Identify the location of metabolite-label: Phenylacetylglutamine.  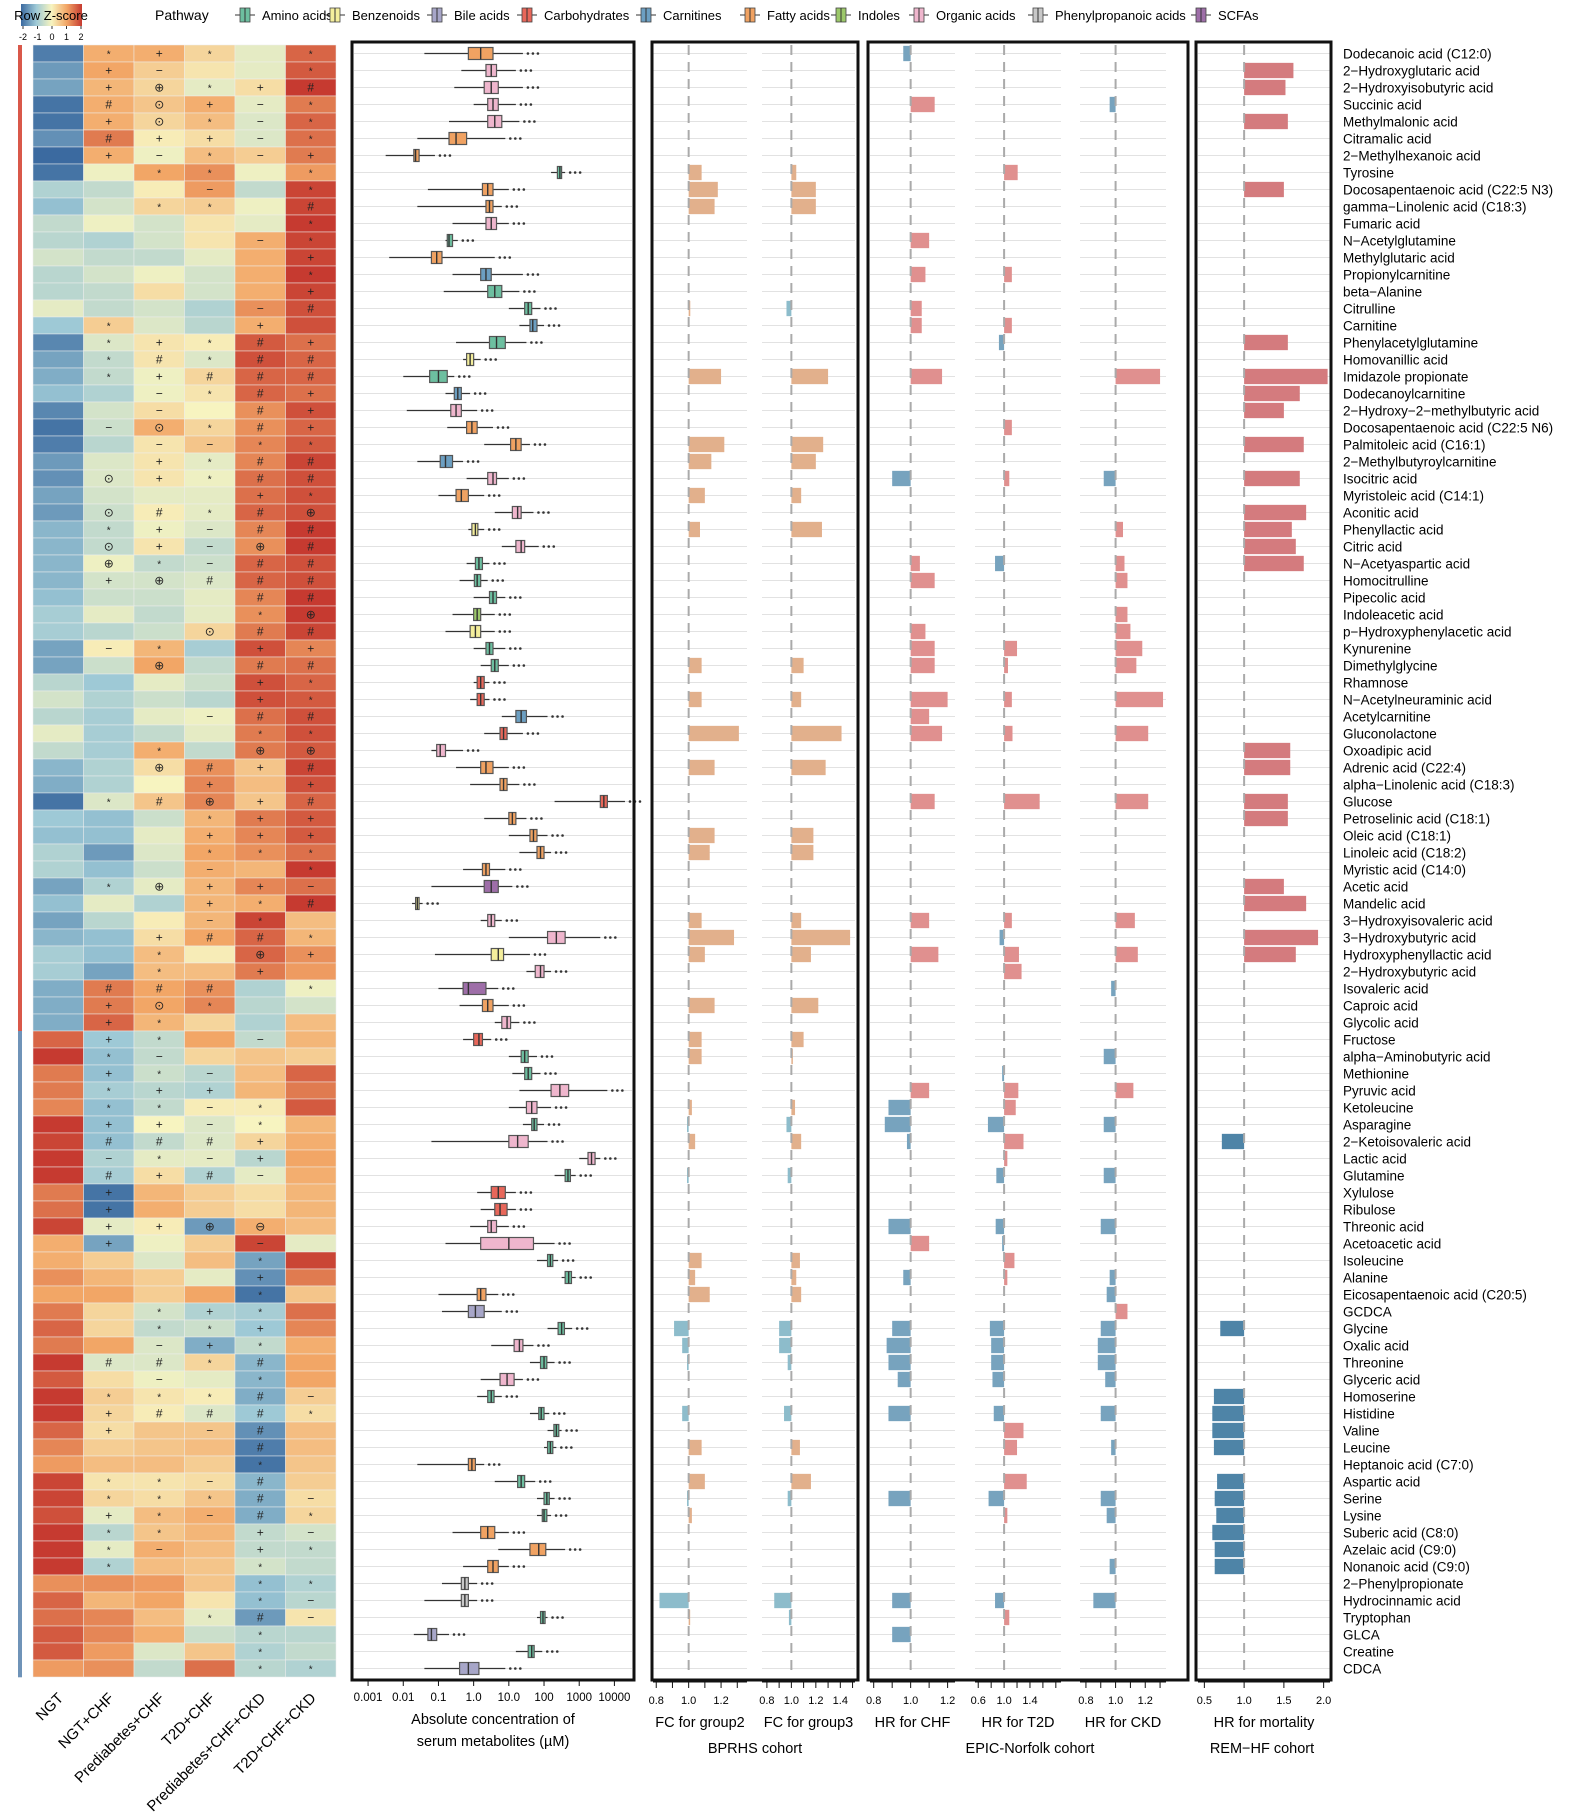
(1410, 343).